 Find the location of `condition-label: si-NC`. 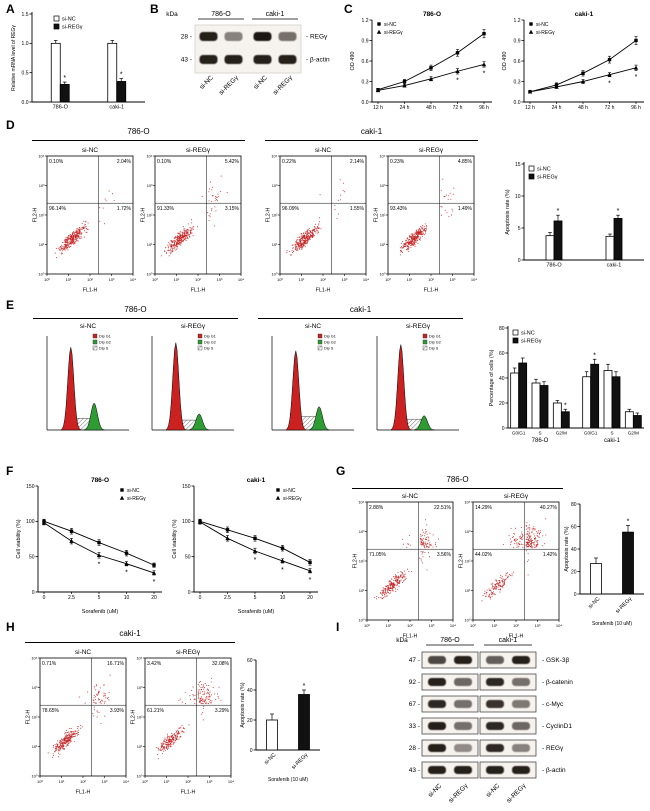

condition-label: si-NC is located at coordinates (90, 150).